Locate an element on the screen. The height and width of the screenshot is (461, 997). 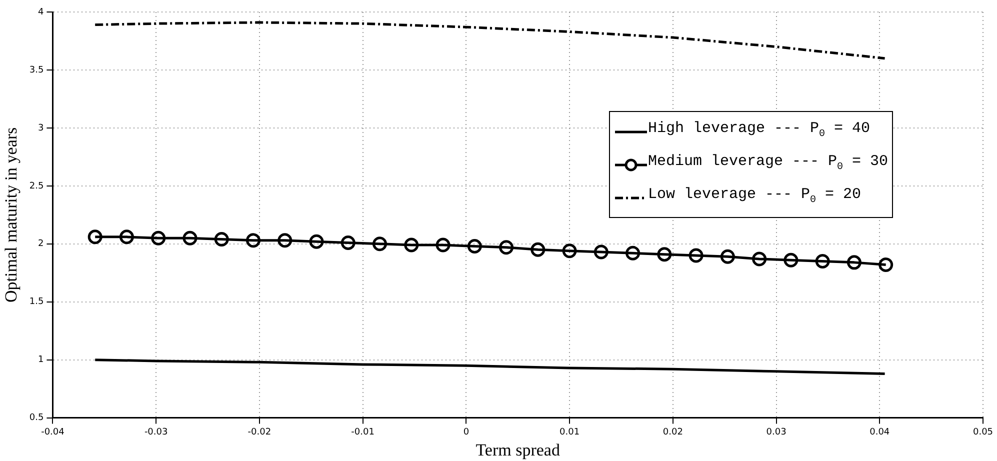
x-tick-label: 0.05 is located at coordinates (983, 433).